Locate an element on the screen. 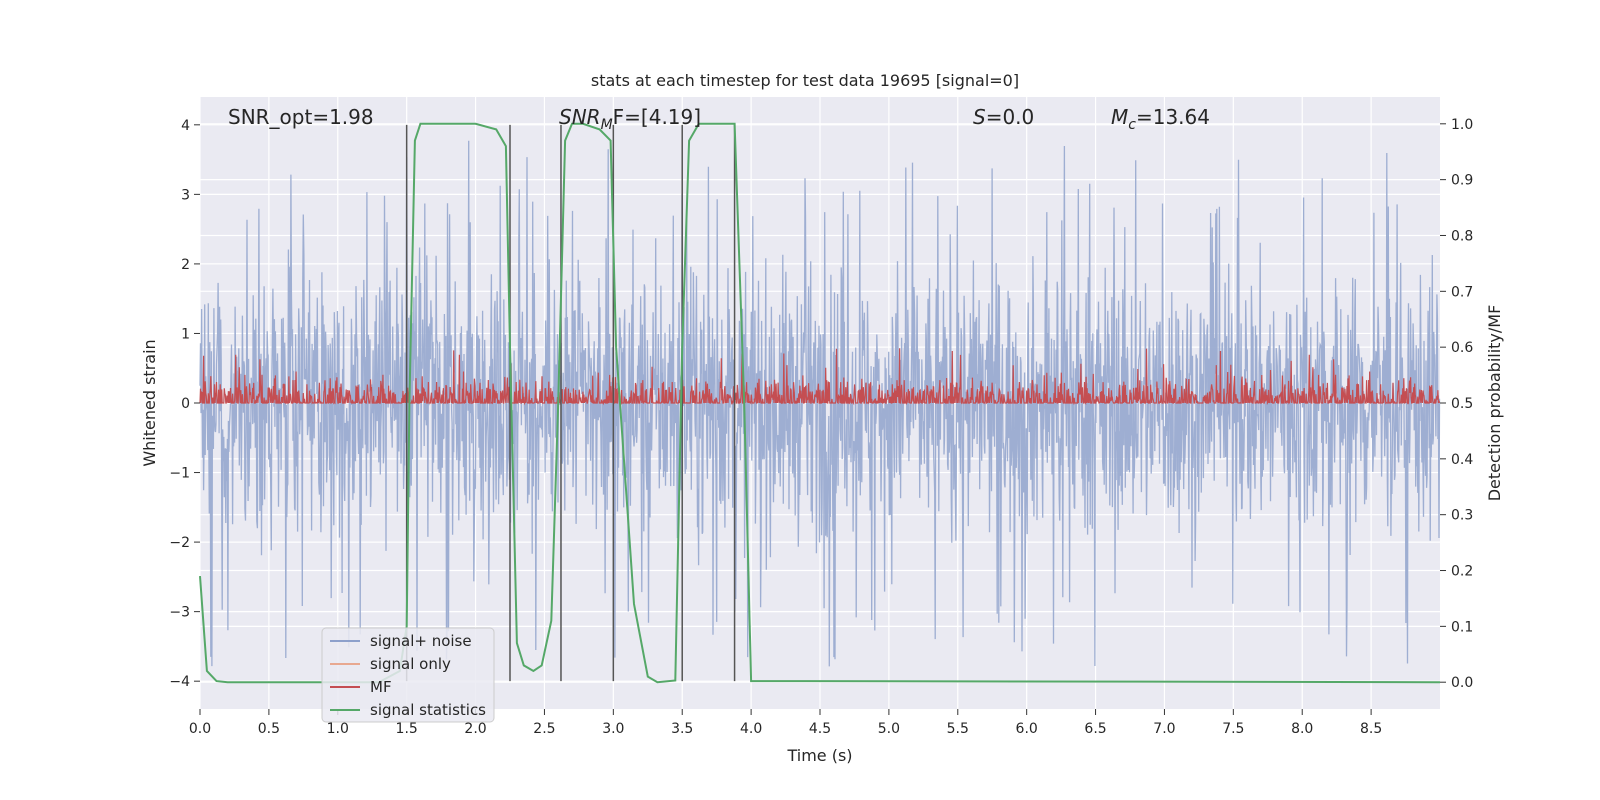 The width and height of the screenshot is (1600, 800). left-y-axis-label: Whitened strain is located at coordinates (149, 402).